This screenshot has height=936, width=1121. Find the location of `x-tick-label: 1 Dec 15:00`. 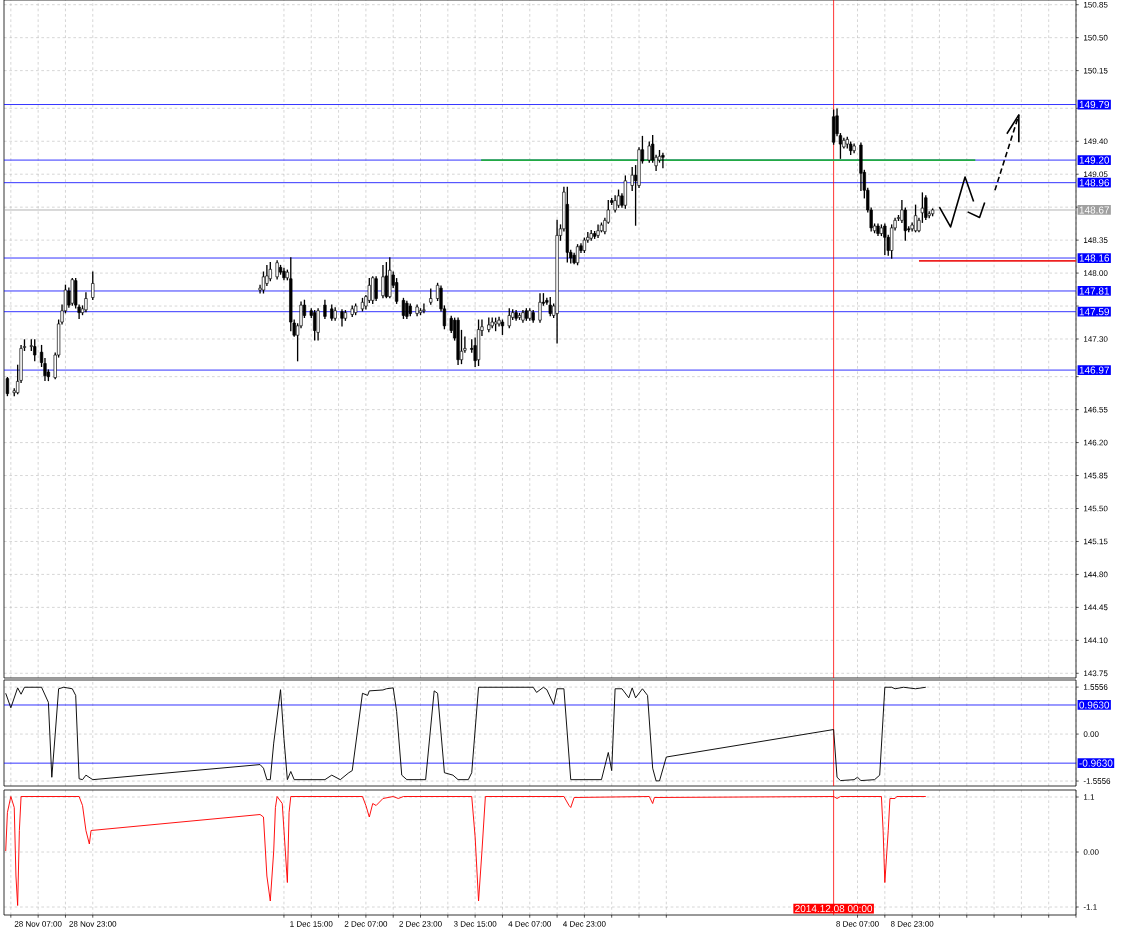

x-tick-label: 1 Dec 15:00 is located at coordinates (311, 924).